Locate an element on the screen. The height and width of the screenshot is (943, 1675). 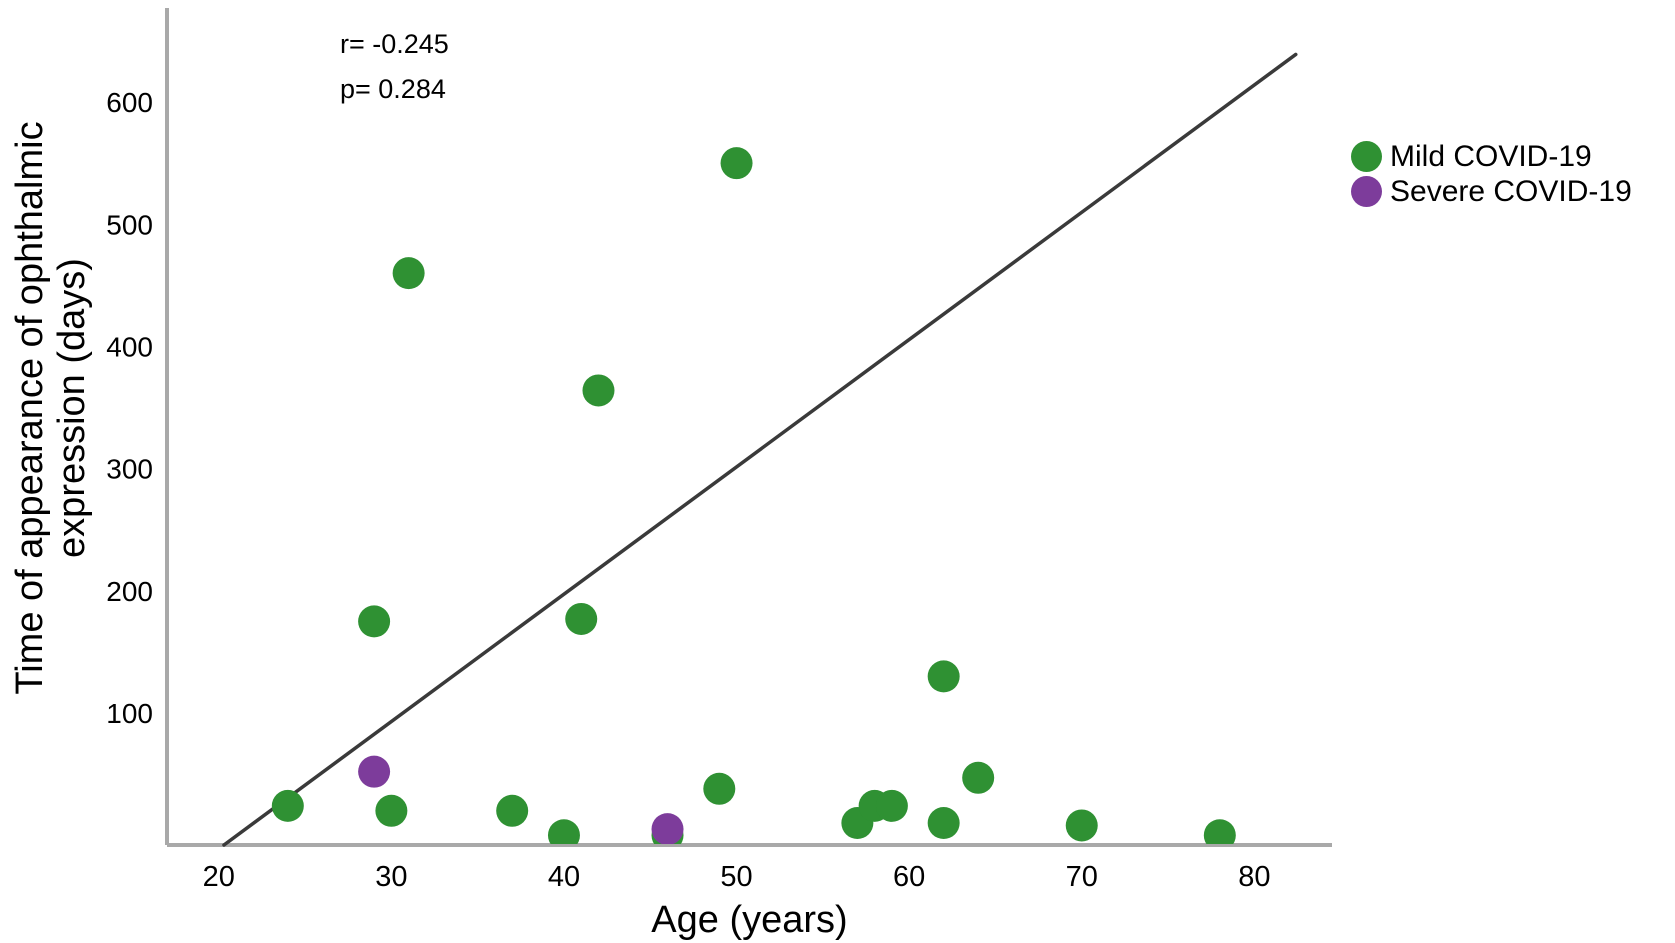
correlation-stats: r= -0.245 p= 0.284 is located at coordinates (394, 67).